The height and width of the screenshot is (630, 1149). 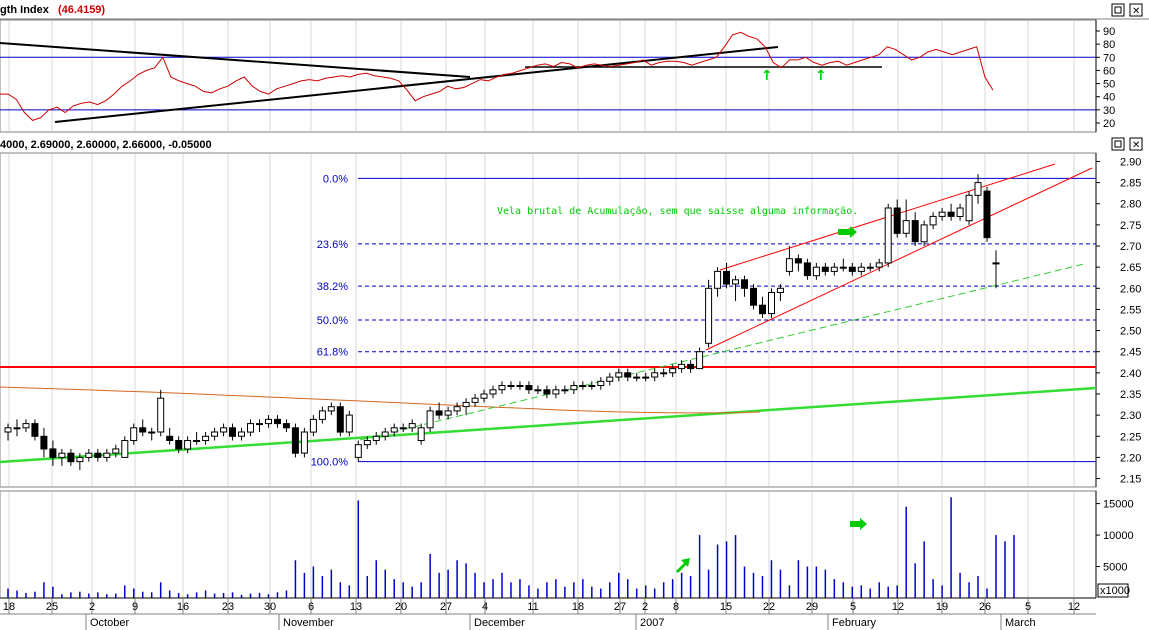 What do you see at coordinates (1109, 124) in the screenshot?
I see `rsi-tick-label: 20` at bounding box center [1109, 124].